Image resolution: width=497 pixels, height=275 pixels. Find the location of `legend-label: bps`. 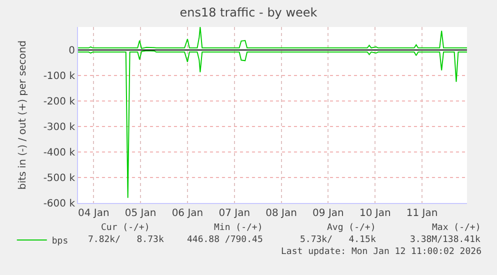

legend-label: bps is located at coordinates (60, 241).